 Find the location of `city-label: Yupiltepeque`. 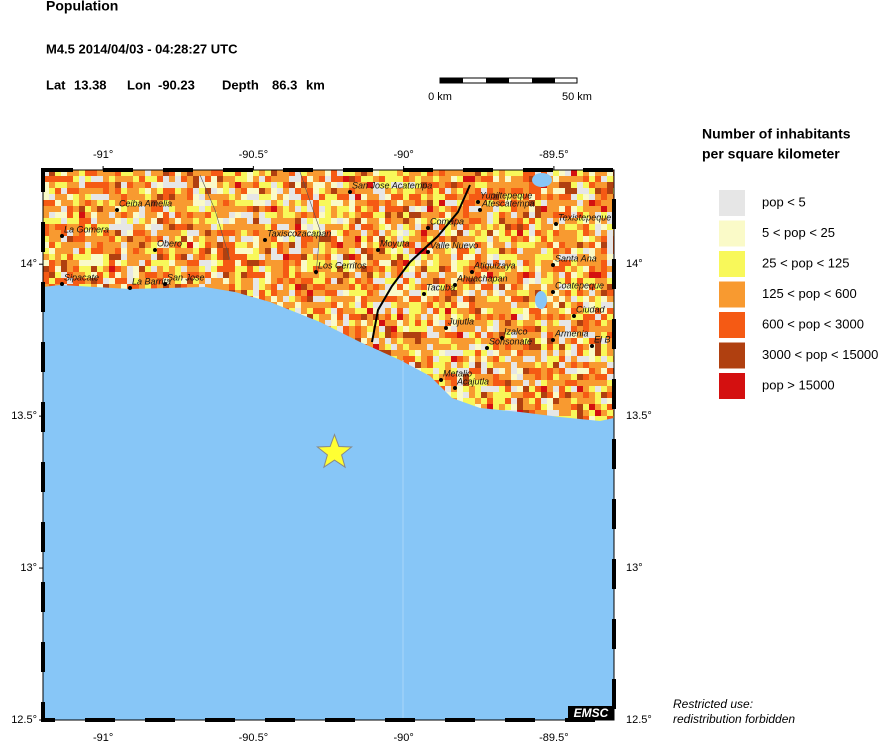

city-label: Yupiltepeque is located at coordinates (506, 195).